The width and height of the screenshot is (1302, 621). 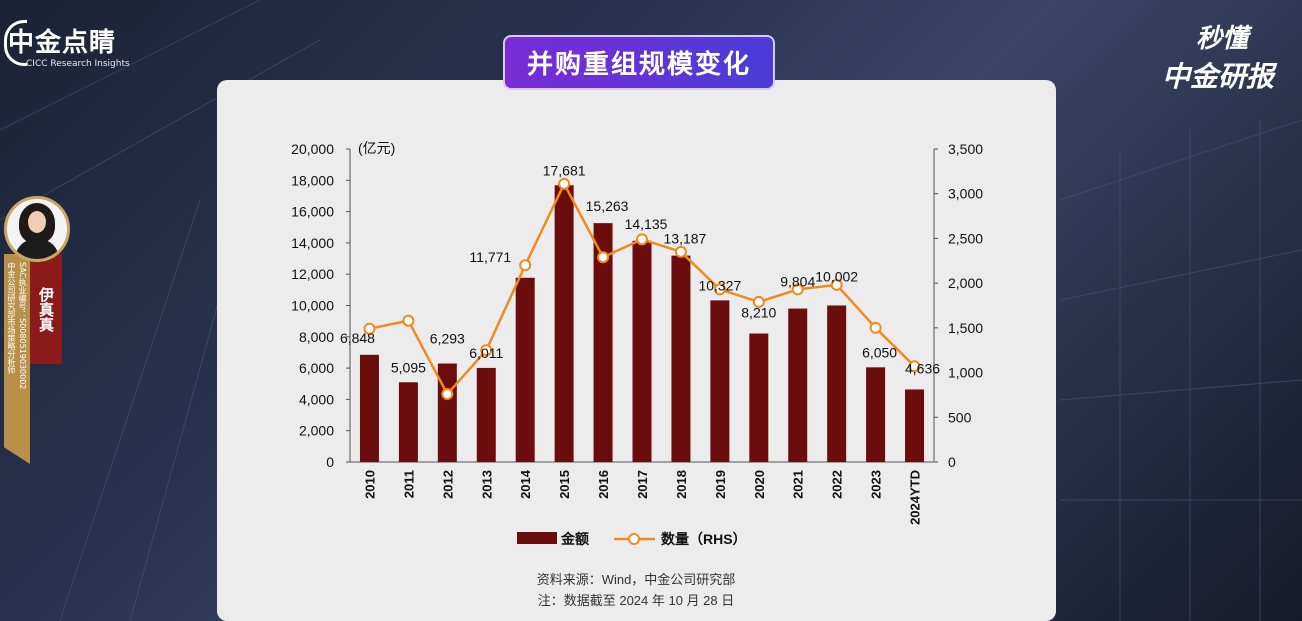 What do you see at coordinates (525, 369) in the screenshot?
I see `bar-2014` at bounding box center [525, 369].